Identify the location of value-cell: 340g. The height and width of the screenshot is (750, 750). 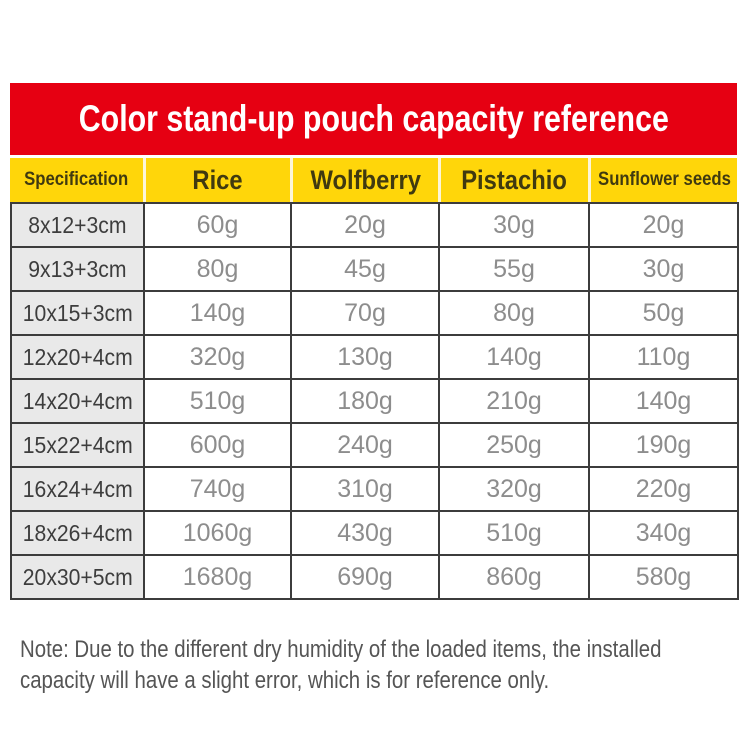
(663, 533).